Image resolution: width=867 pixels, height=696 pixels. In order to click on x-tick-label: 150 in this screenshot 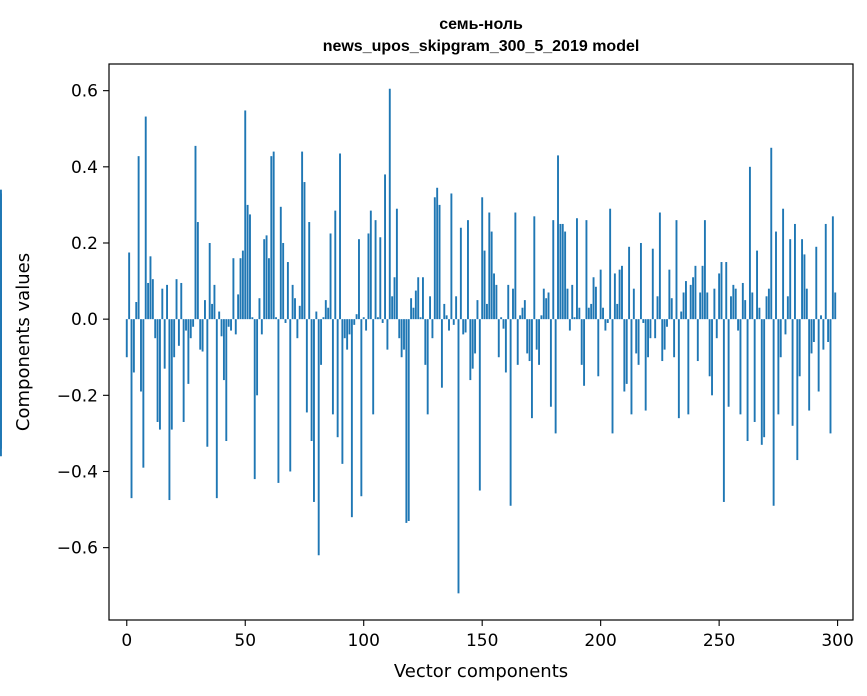, I will do `click(482, 641)`.